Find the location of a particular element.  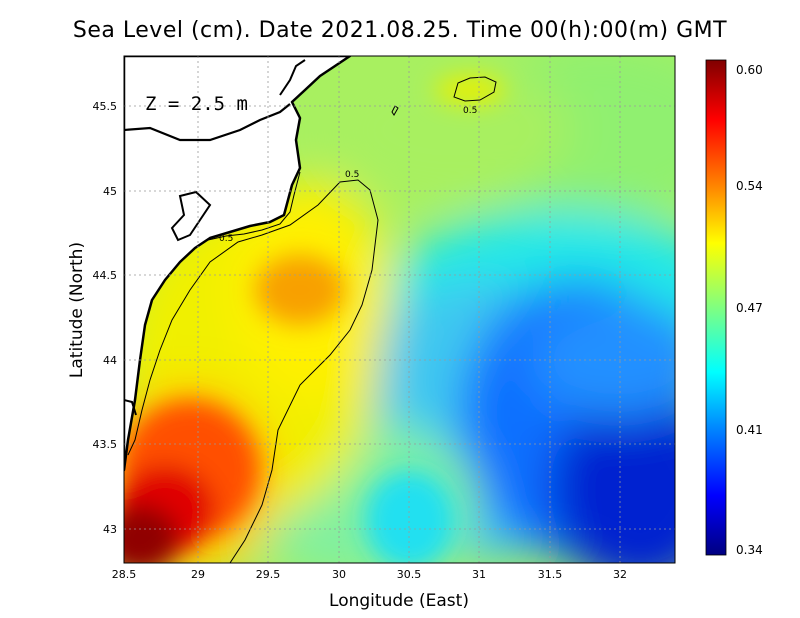

x-tick-label: 29.5 is located at coordinates (268, 574).